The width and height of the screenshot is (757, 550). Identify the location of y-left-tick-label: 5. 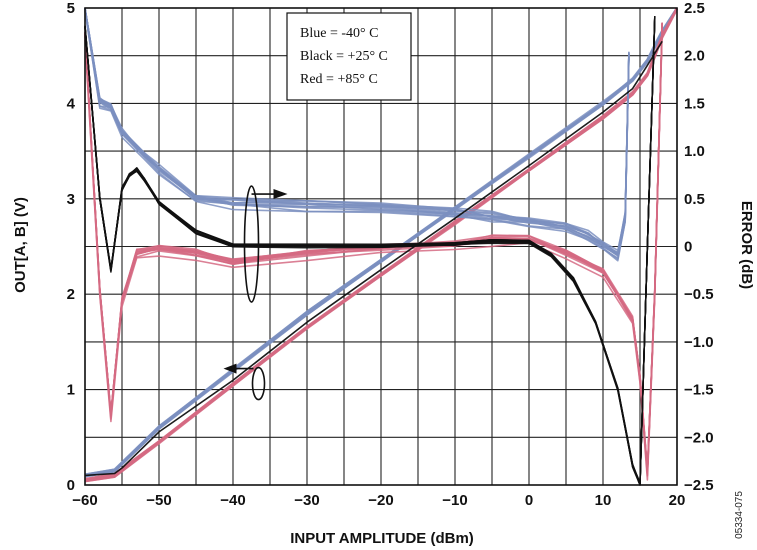
(71, 8).